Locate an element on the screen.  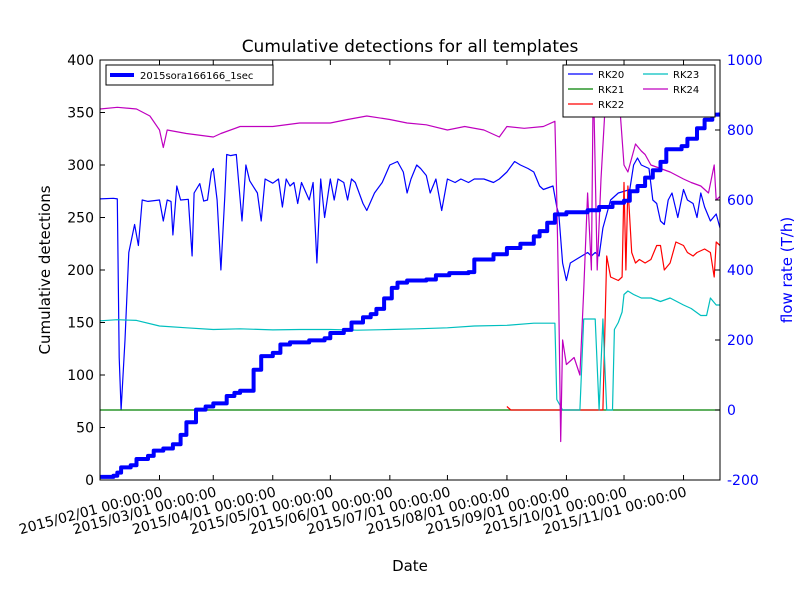
y-left-tick-label: 50 is located at coordinates (85, 429).